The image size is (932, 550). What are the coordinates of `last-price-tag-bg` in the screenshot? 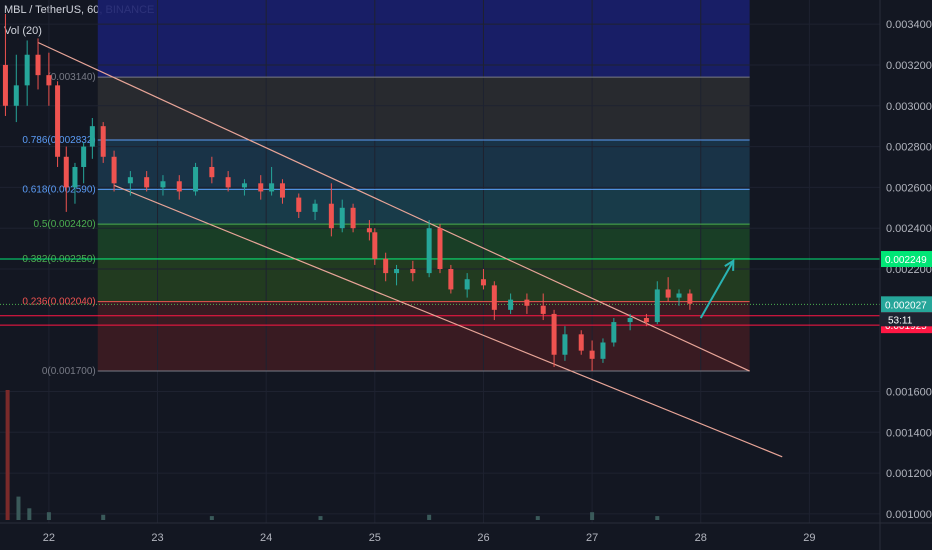 It's located at (906, 304).